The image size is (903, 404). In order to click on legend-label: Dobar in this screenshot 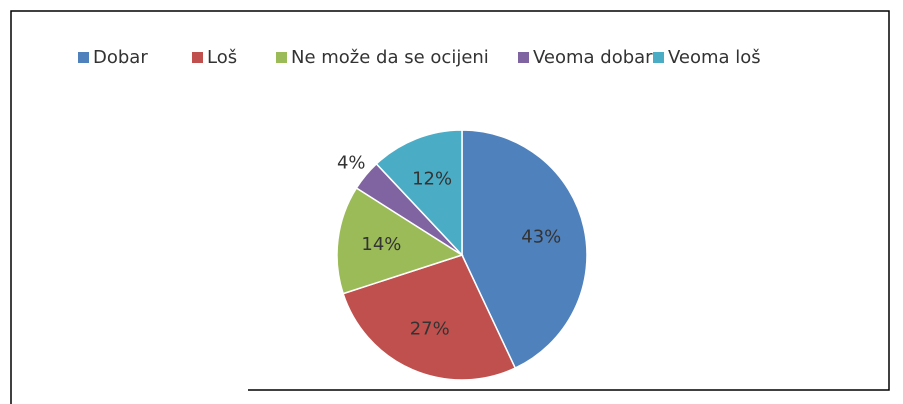, I will do `click(120, 57)`.